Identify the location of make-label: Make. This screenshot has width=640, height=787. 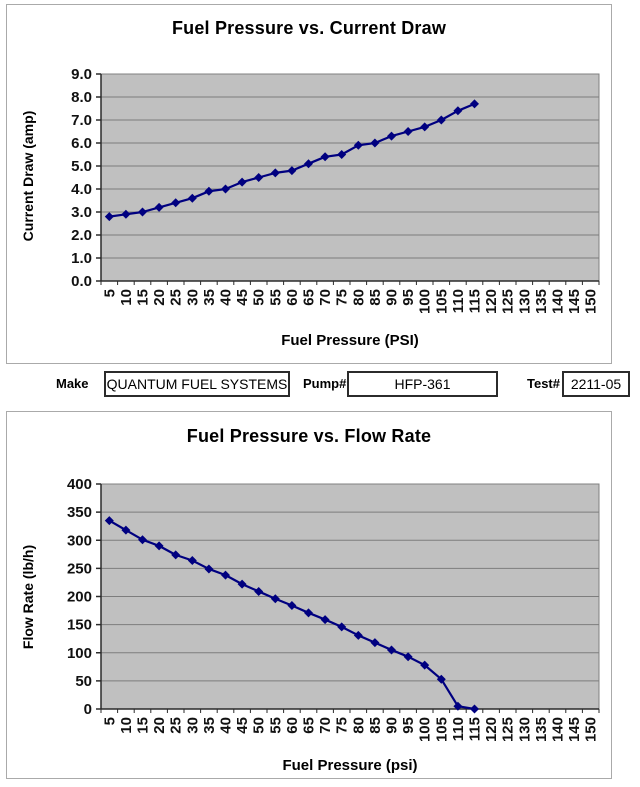
(72, 383).